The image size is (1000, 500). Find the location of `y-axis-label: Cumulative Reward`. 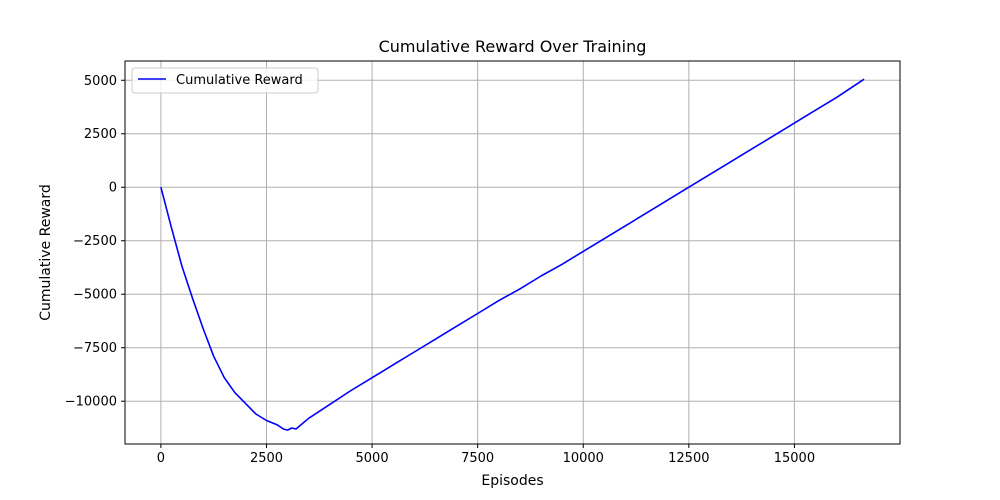

y-axis-label: Cumulative Reward is located at coordinates (46, 252).